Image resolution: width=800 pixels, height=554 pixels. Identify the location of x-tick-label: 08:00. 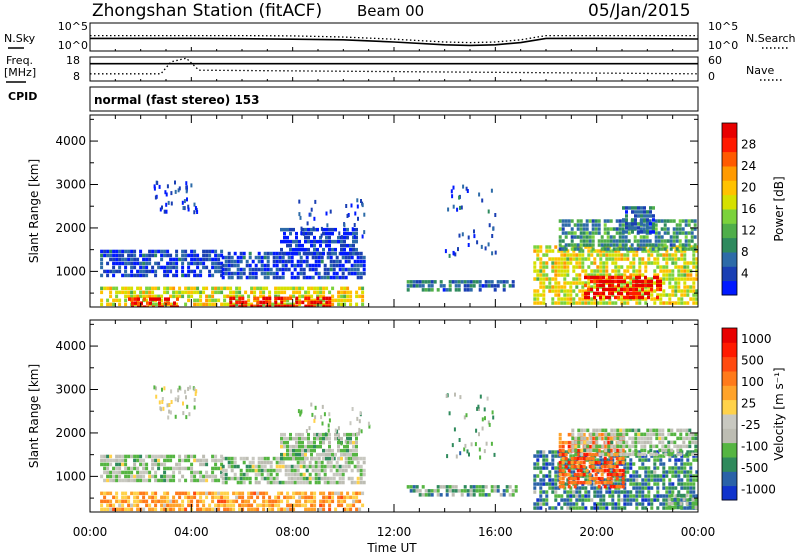
(292, 532).